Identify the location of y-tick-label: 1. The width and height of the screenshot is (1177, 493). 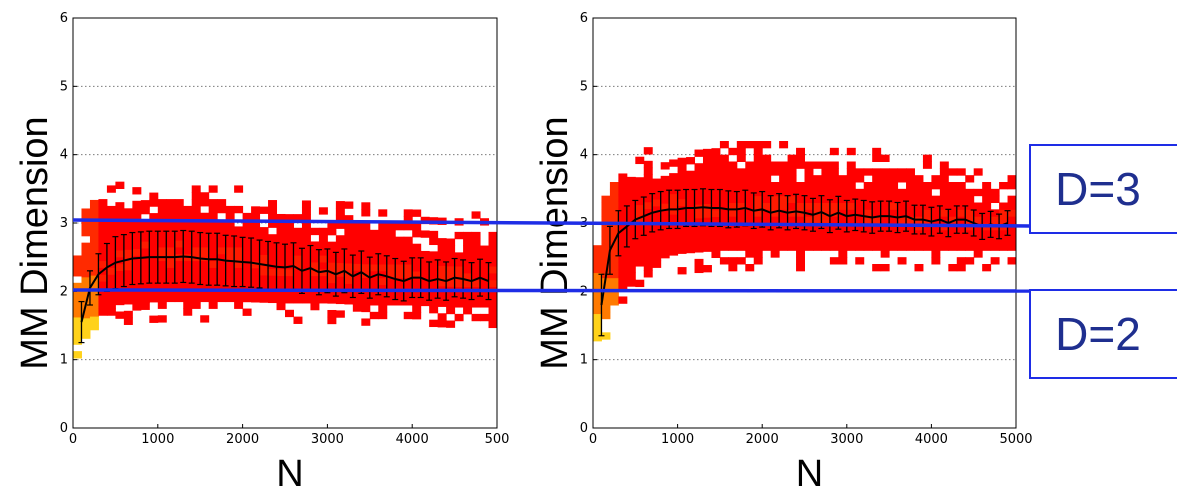
(584, 360).